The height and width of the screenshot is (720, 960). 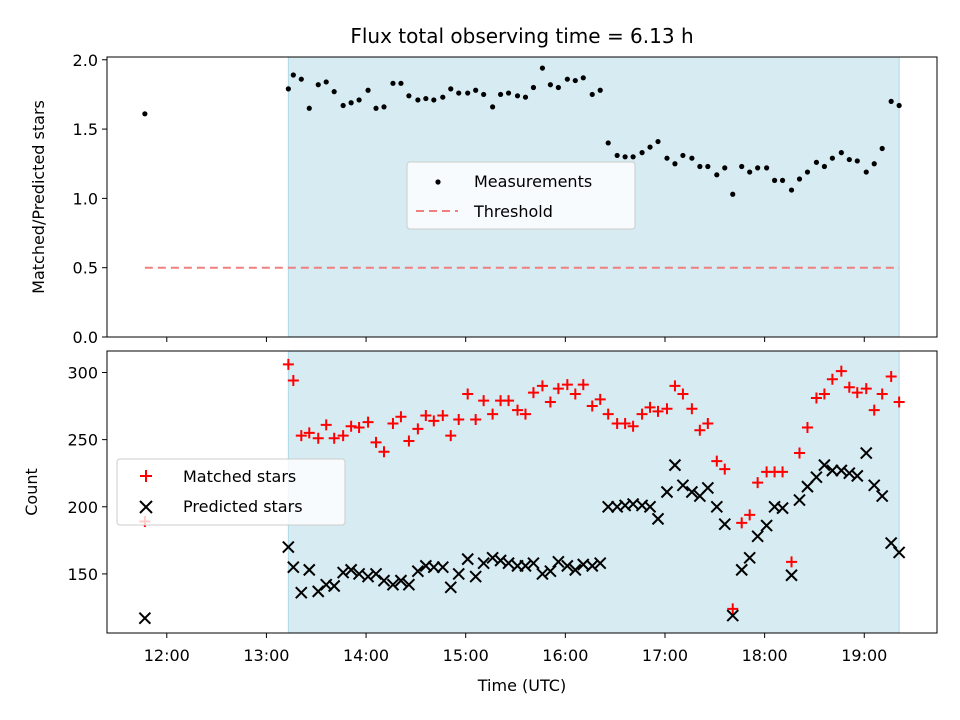 What do you see at coordinates (522, 131) in the screenshot?
I see `measurements-series` at bounding box center [522, 131].